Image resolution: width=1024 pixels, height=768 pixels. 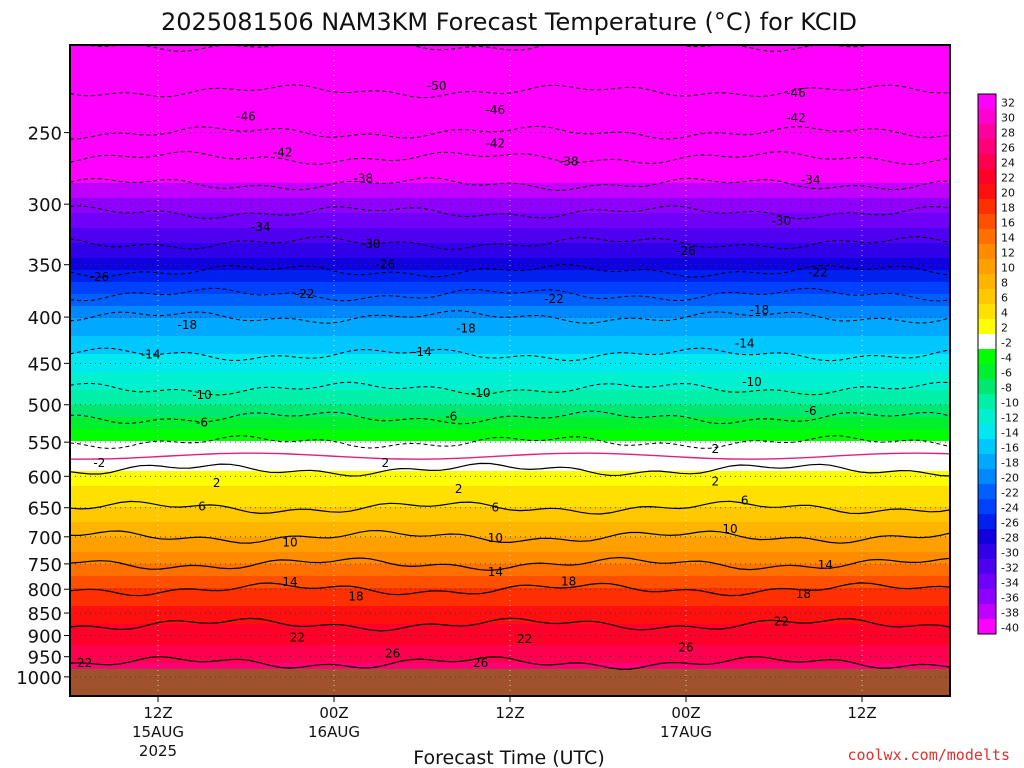 I want to click on contour-label: -46, so click(x=246, y=117).